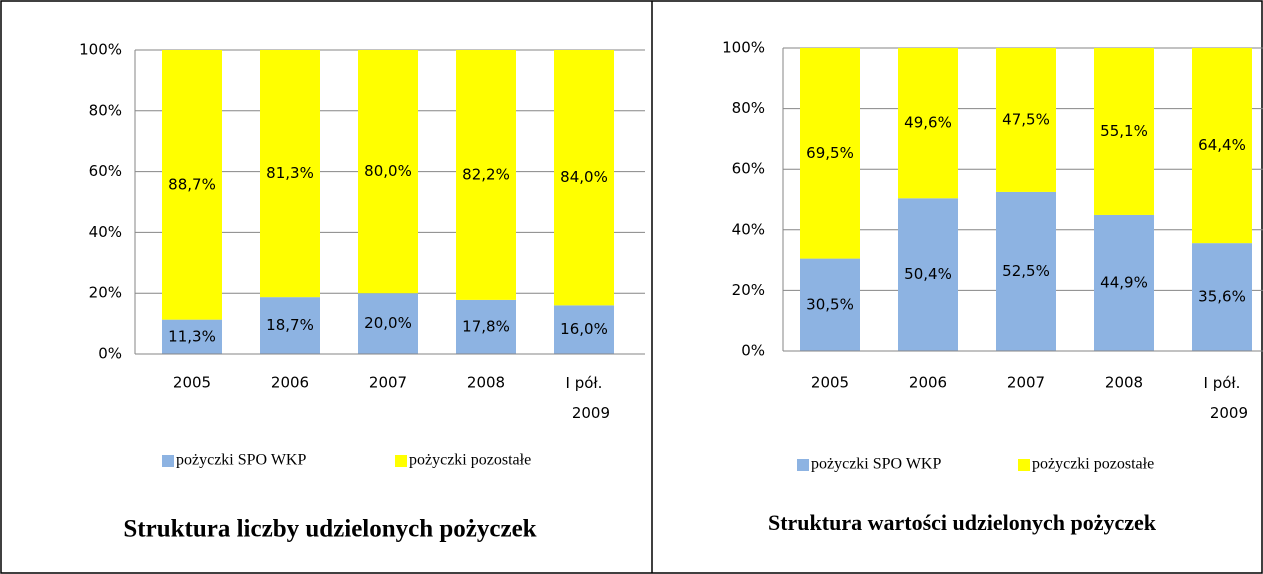 This screenshot has height=574, width=1263. I want to click on data-label: 35,6%, so click(1222, 297).